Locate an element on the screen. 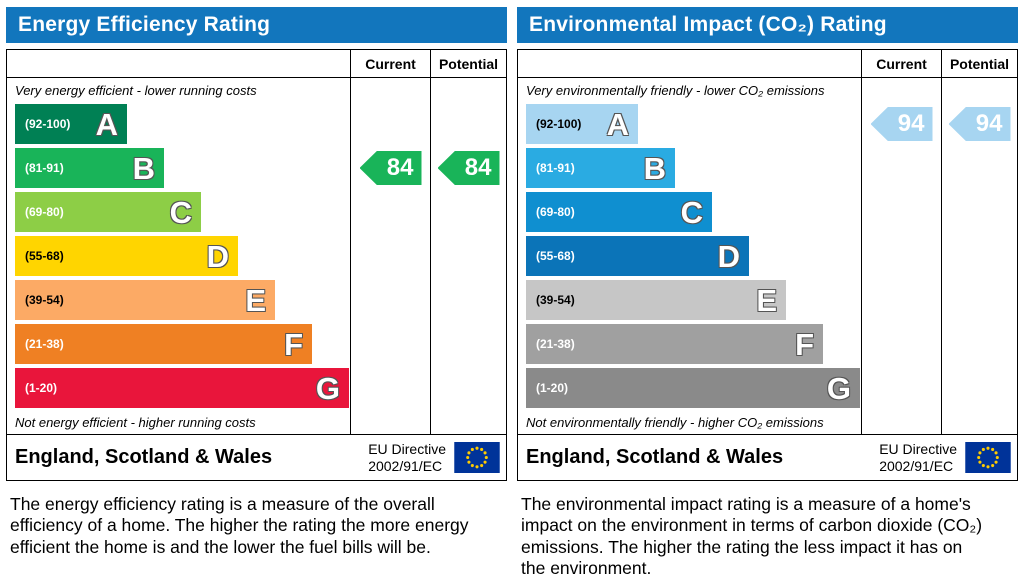 The image size is (1024, 586). potential-rating-arrow: 94 is located at coordinates (979, 124).